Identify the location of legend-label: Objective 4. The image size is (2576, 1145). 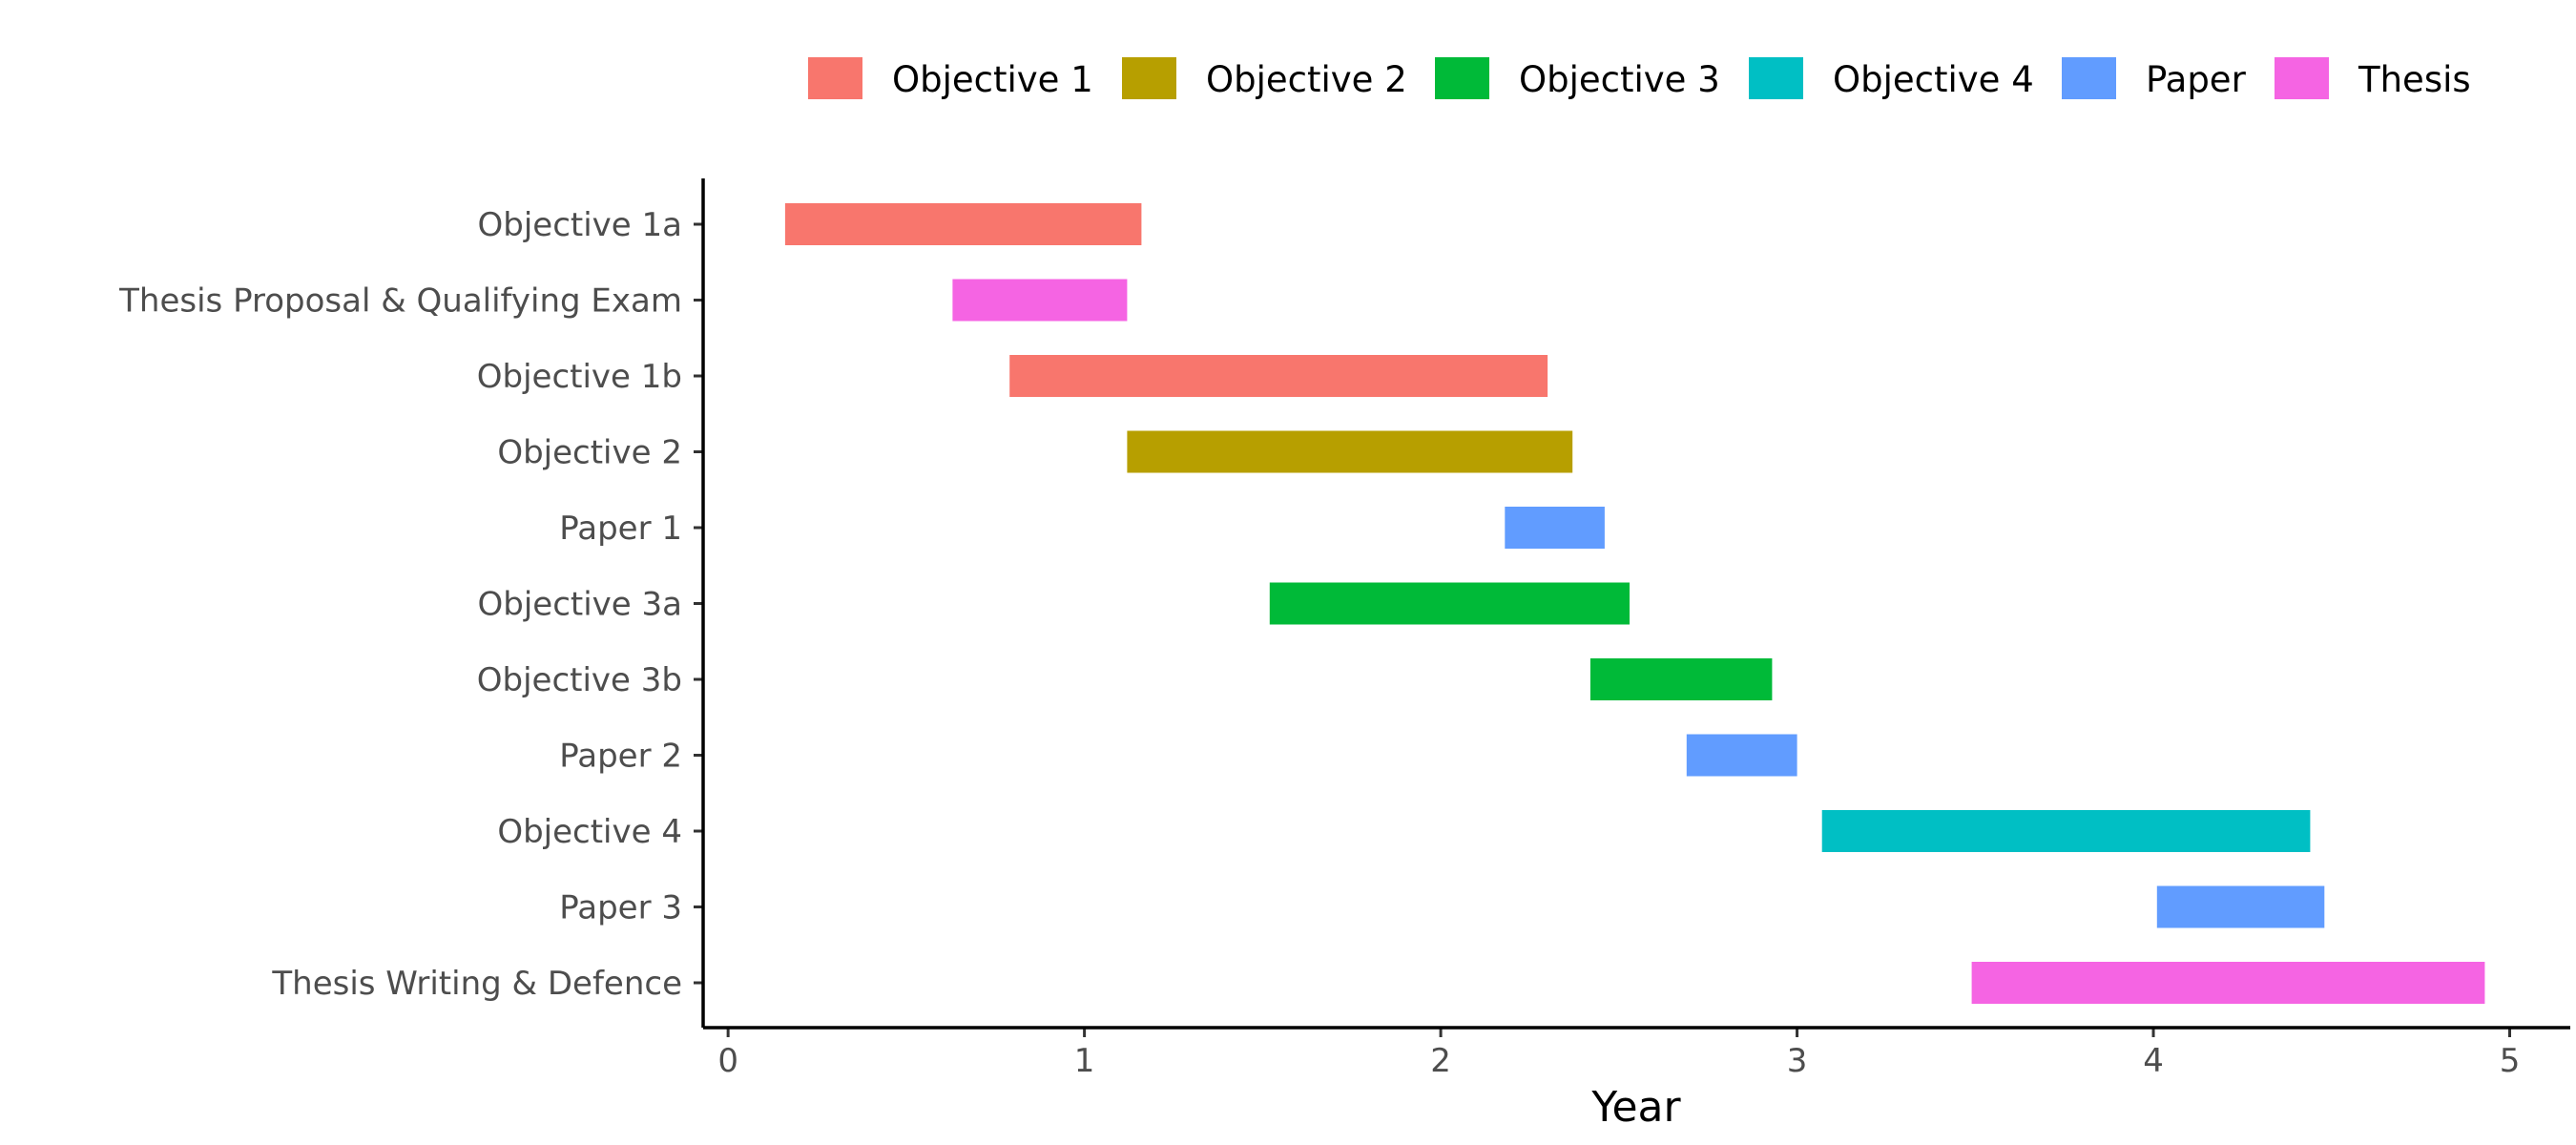
(1933, 79).